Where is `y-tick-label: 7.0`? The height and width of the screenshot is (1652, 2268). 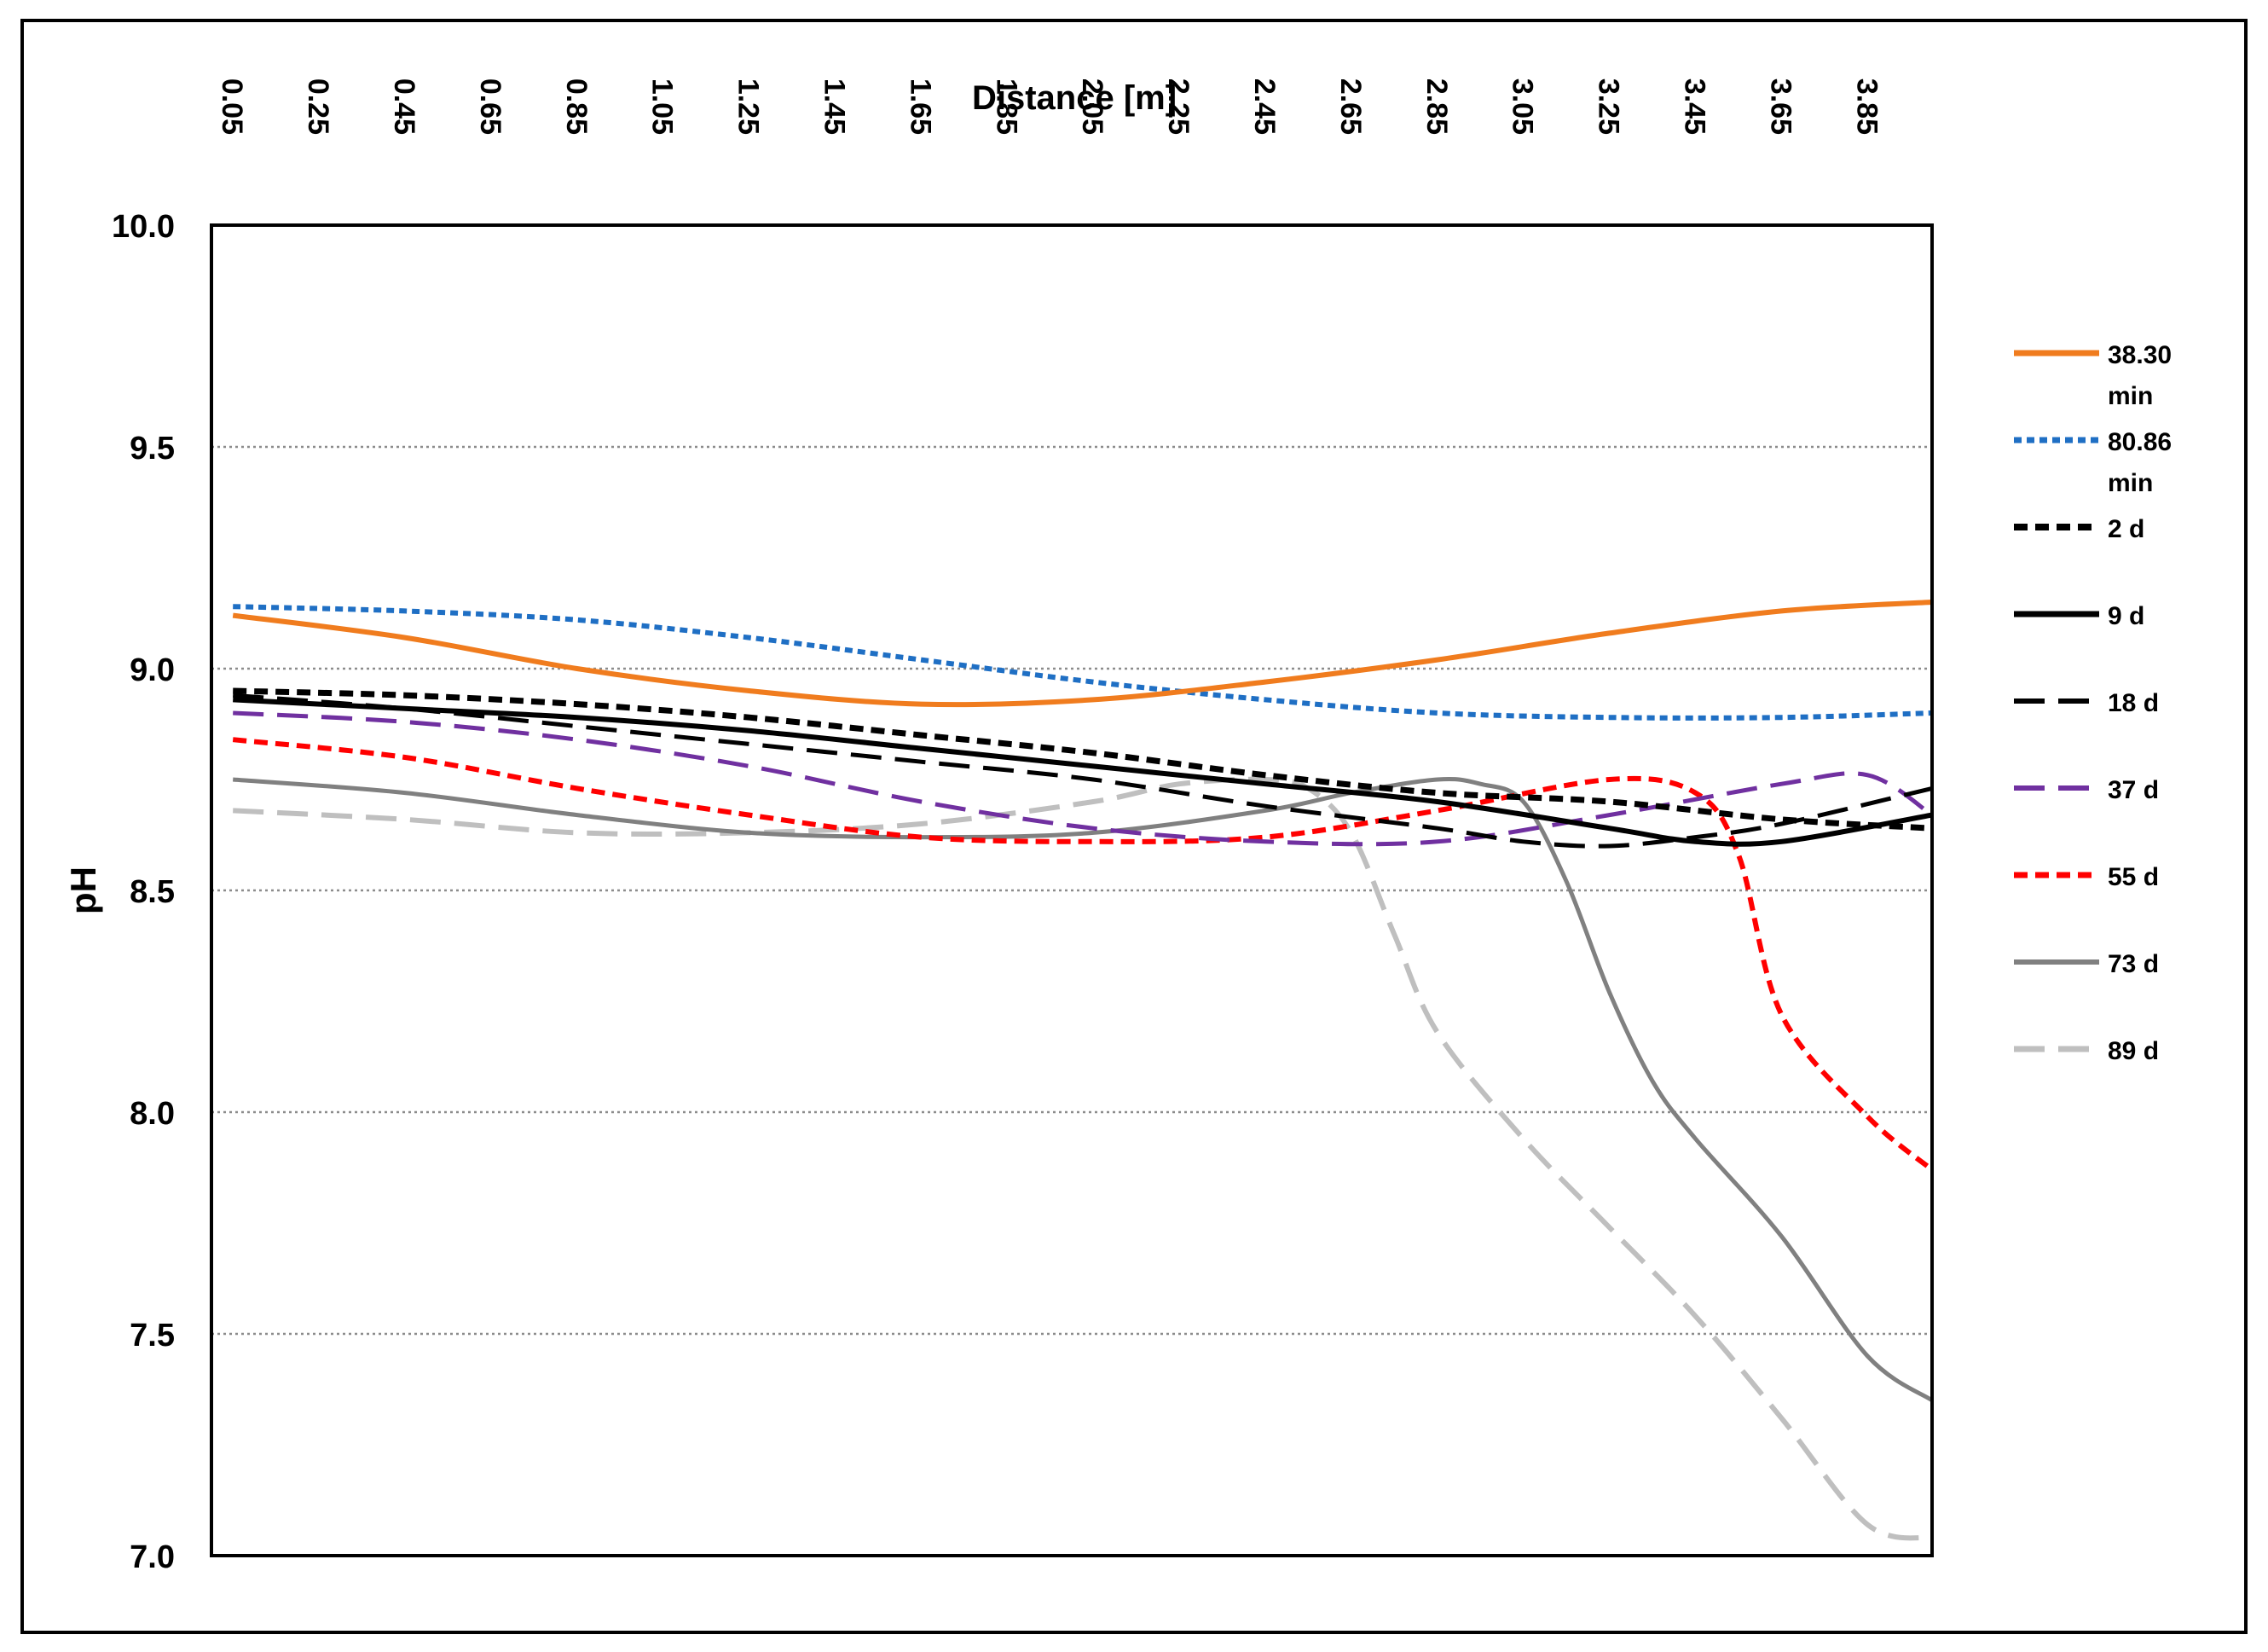
y-tick-label: 7.0 is located at coordinates (153, 1557).